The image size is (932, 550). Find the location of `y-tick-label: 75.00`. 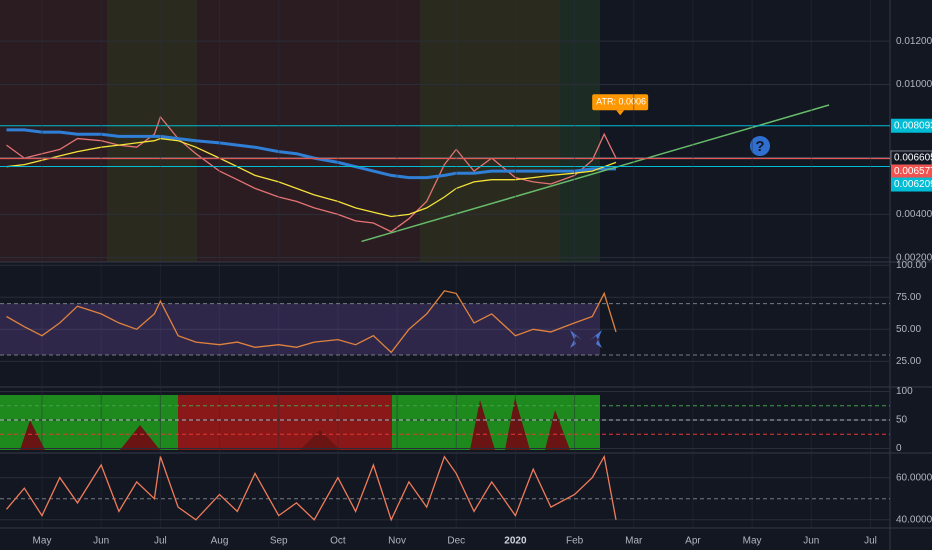

y-tick-label: 75.00 is located at coordinates (908, 297).